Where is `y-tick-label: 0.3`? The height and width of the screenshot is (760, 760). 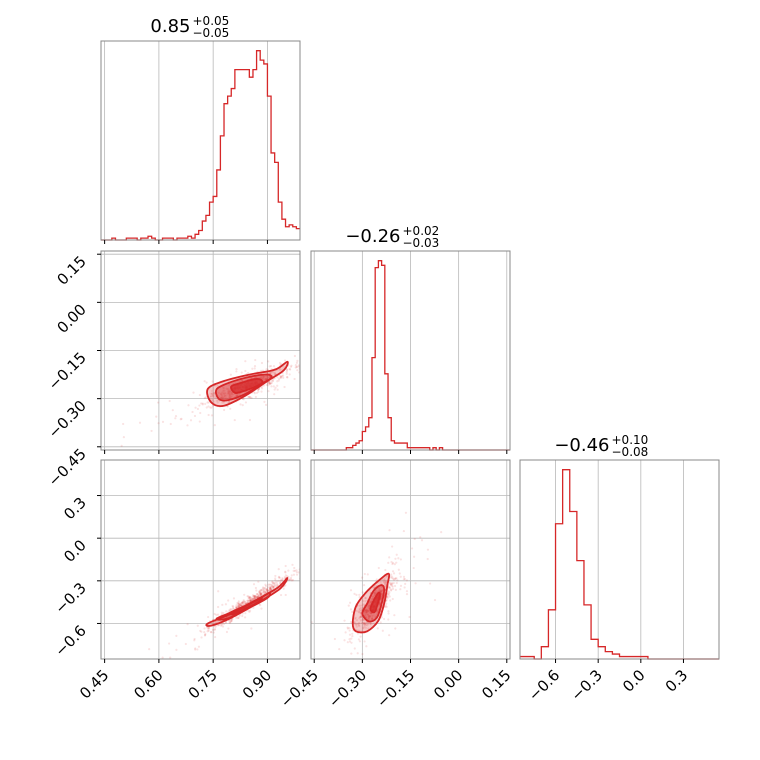 y-tick-label: 0.3 is located at coordinates (75, 509).